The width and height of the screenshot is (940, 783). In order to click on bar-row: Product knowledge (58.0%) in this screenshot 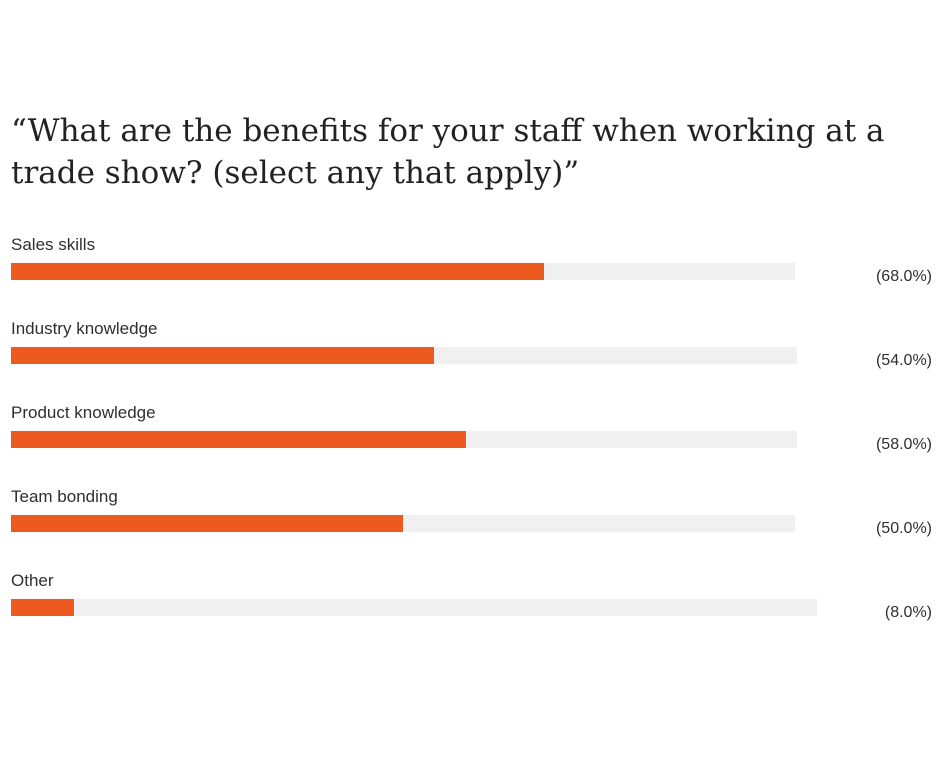, I will do `click(470, 433)`.